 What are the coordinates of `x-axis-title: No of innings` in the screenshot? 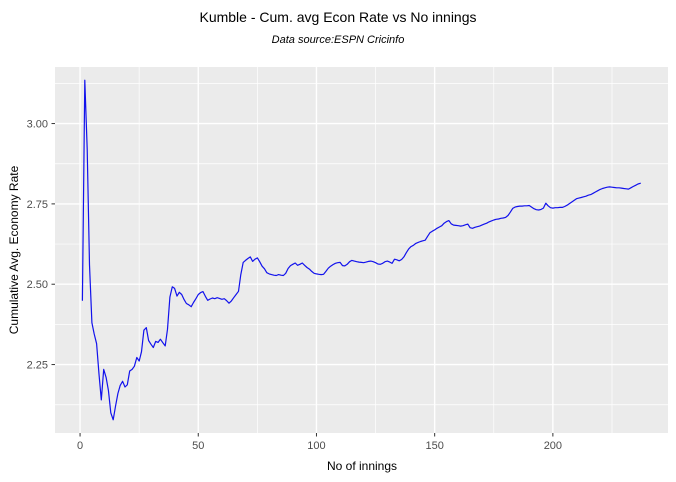 It's located at (362, 466).